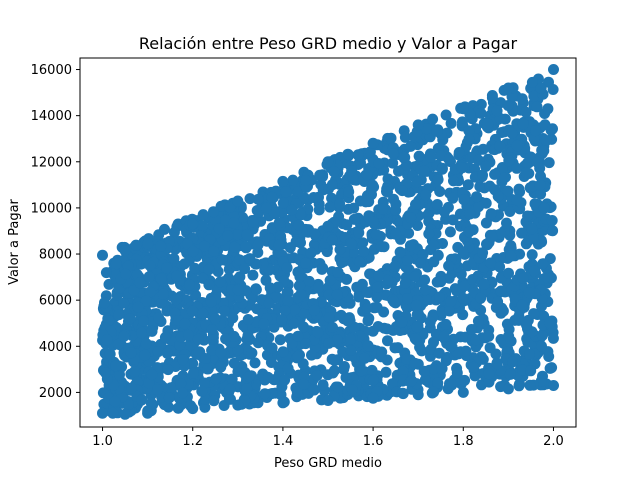 This screenshot has height=484, width=640. Describe the element at coordinates (55, 301) in the screenshot. I see `y-tick-label: 6000` at that location.